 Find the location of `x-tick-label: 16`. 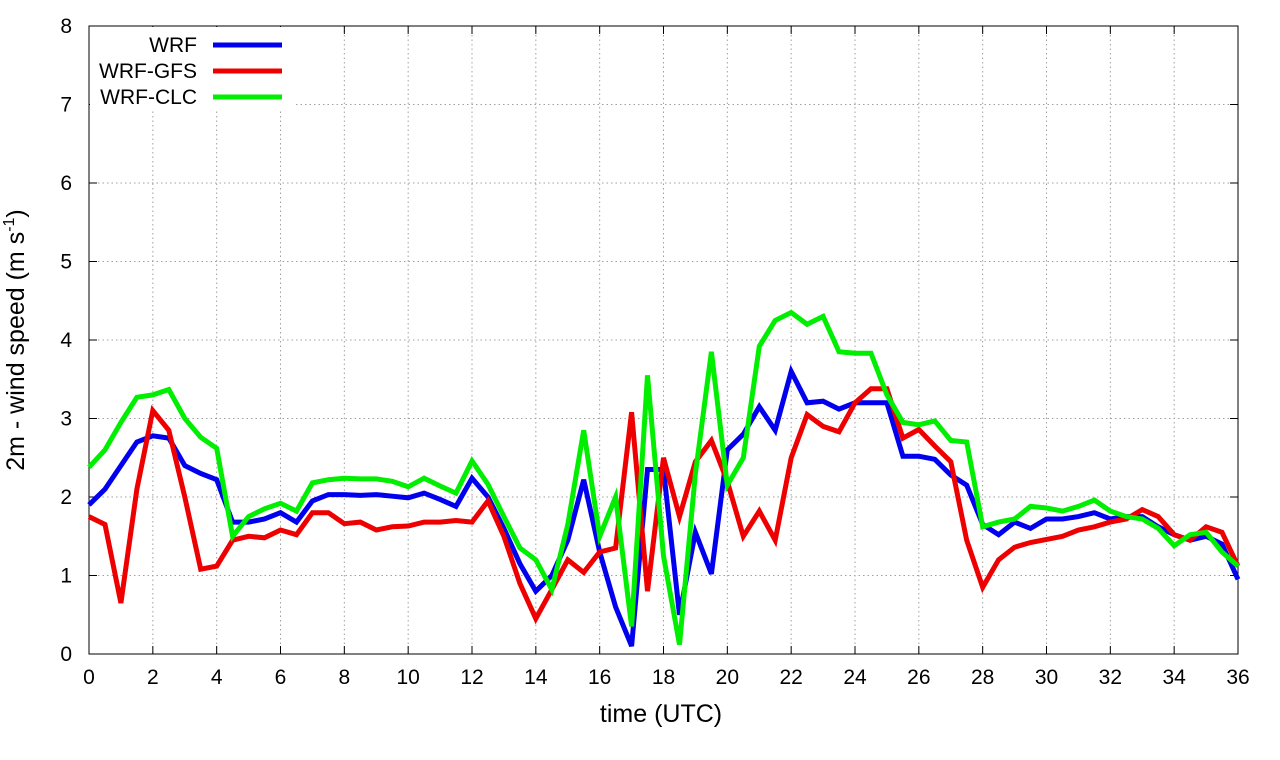

x-tick-label: 16 is located at coordinates (599, 677).